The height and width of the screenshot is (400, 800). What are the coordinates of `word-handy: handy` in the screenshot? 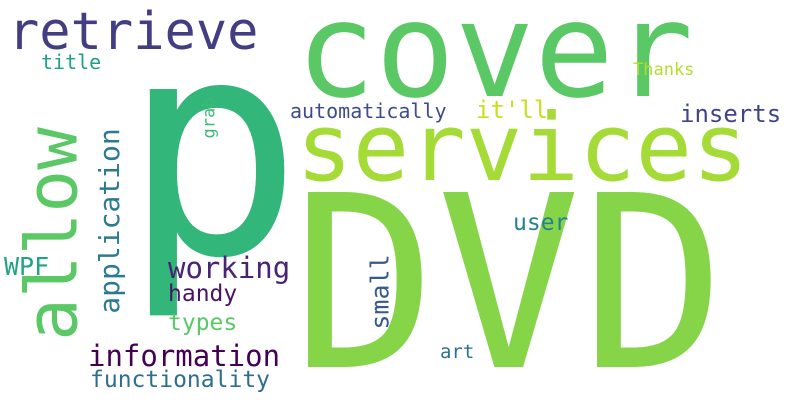 It's located at (203, 294).